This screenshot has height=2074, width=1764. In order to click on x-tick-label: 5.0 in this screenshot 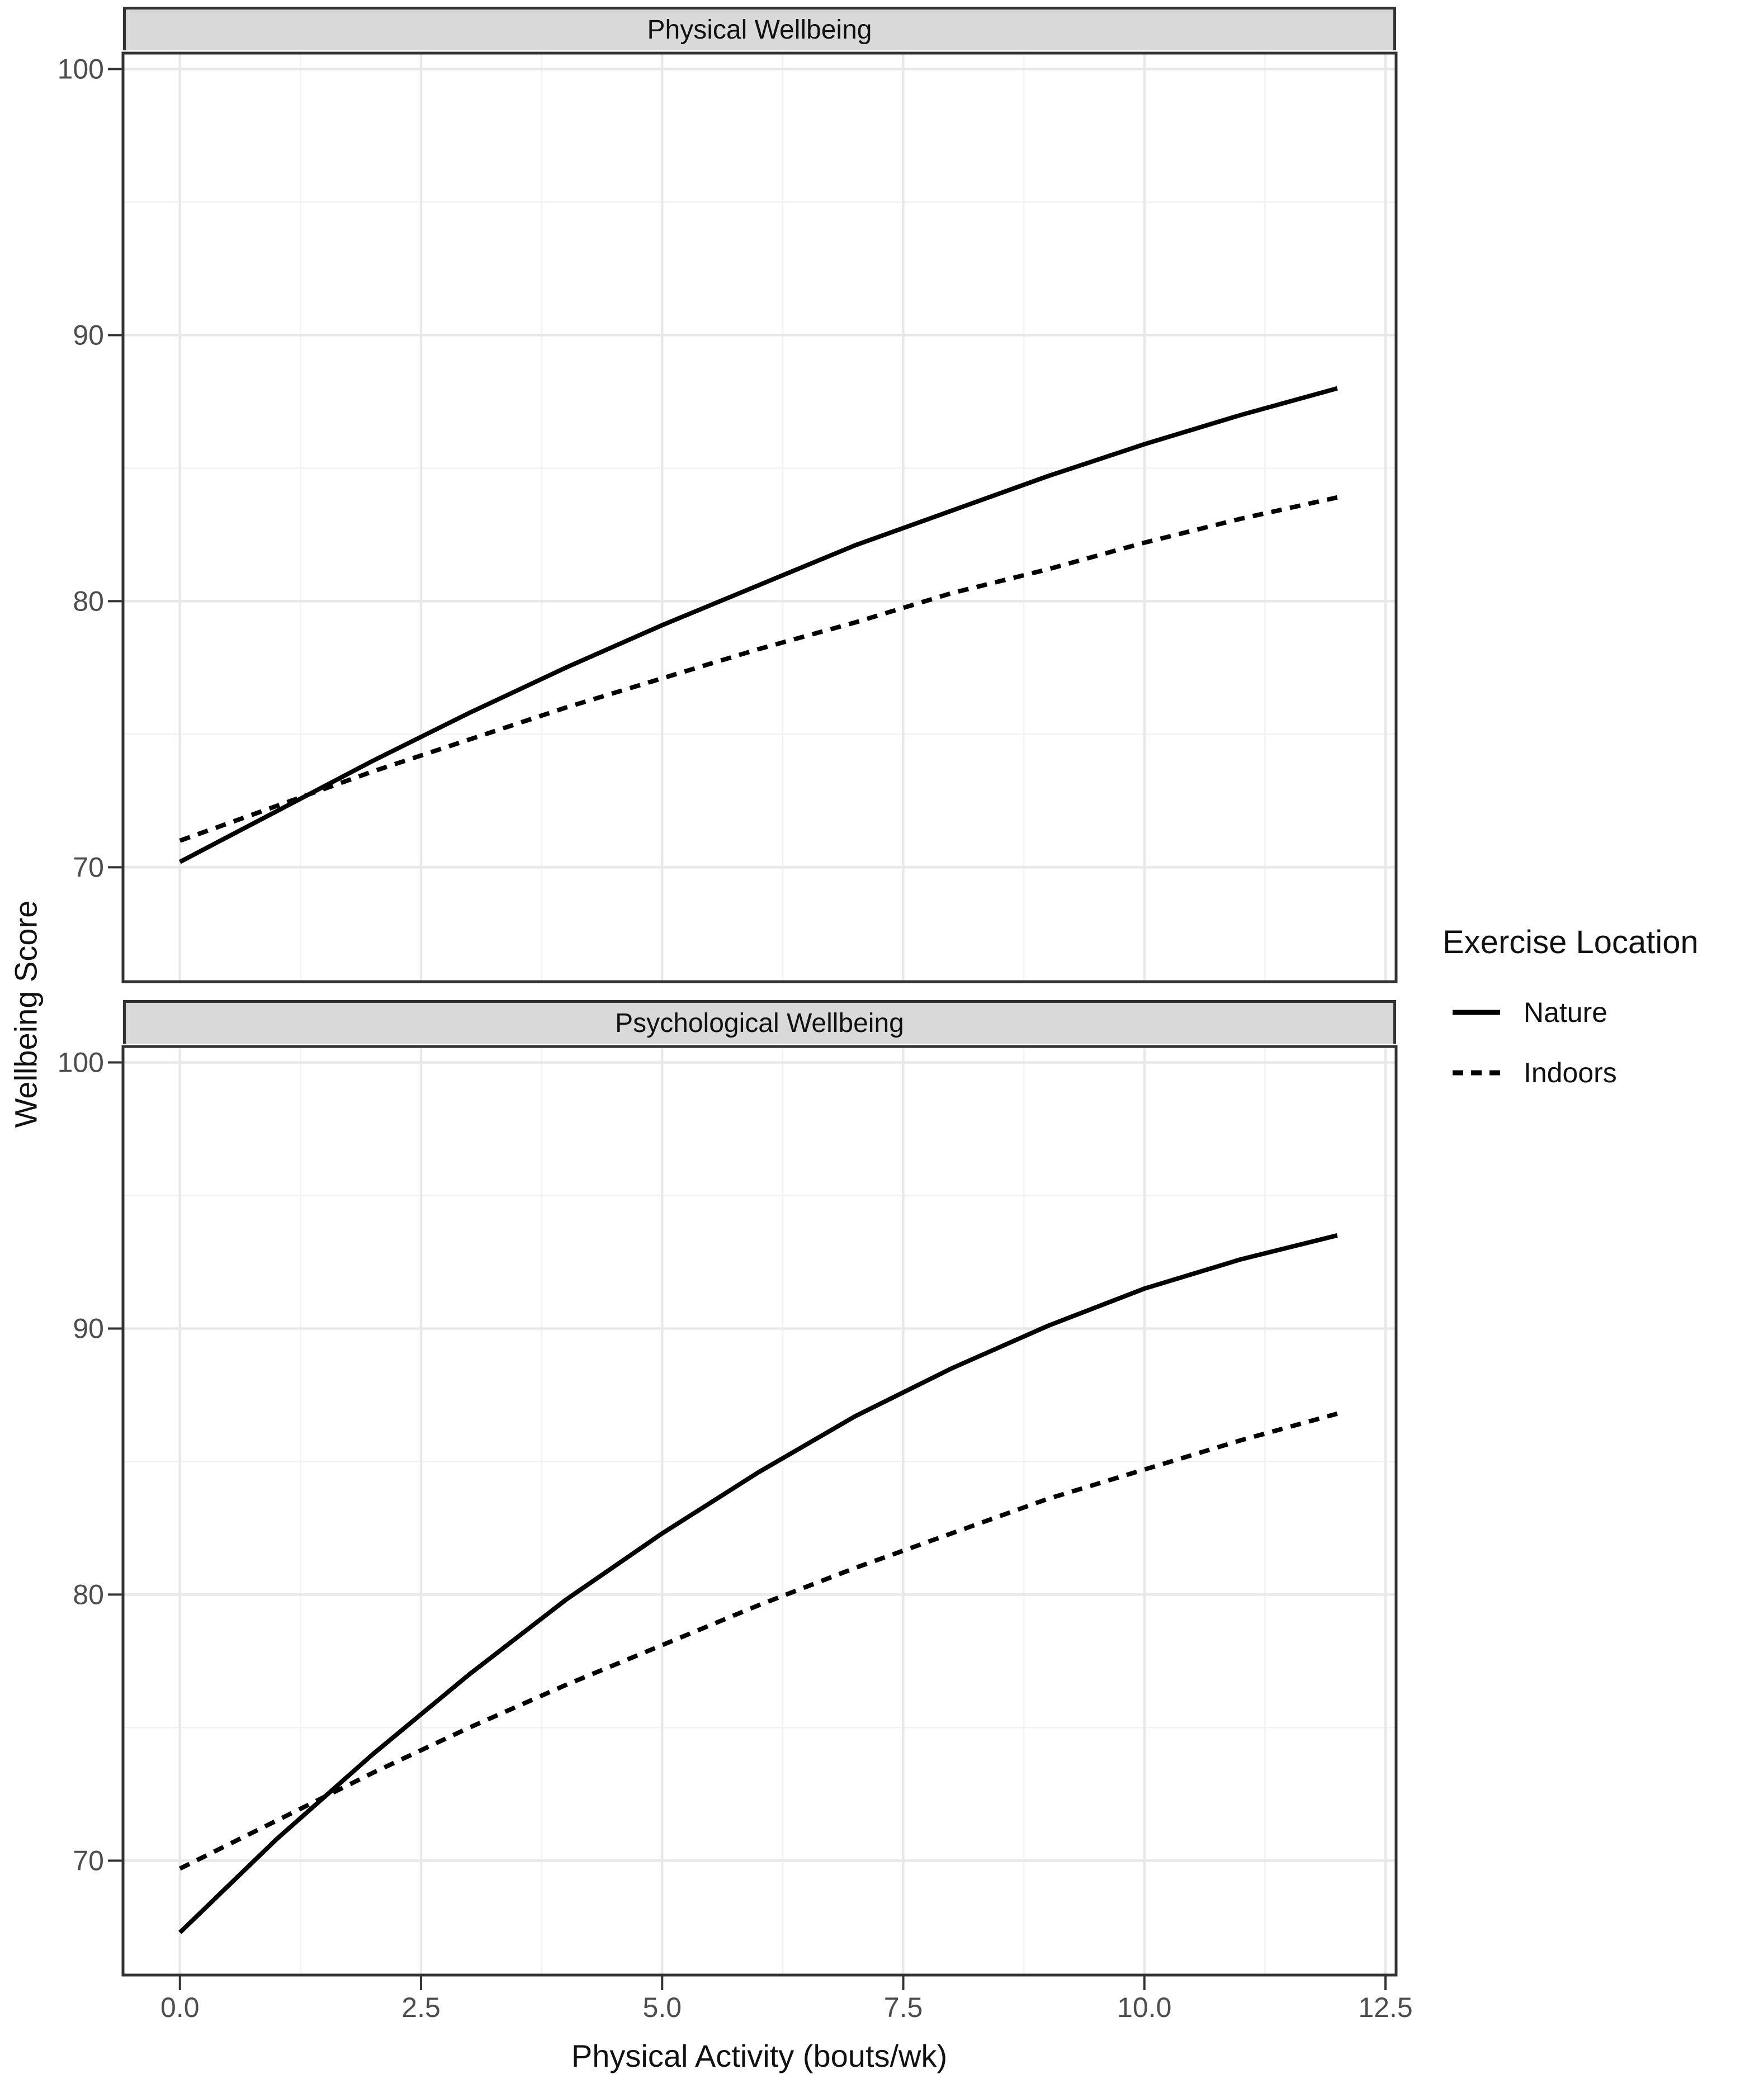, I will do `click(662, 2008)`.